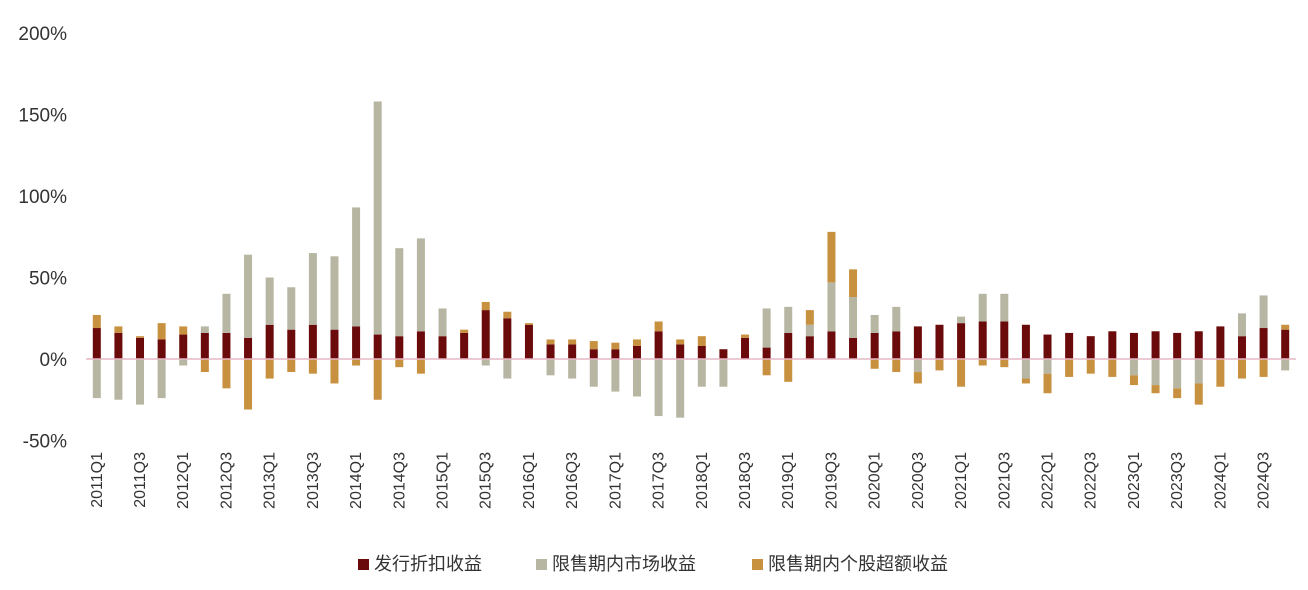 This screenshot has width=1308, height=590. I want to click on legend-item-market: 限售期内市场收益, so click(616, 564).